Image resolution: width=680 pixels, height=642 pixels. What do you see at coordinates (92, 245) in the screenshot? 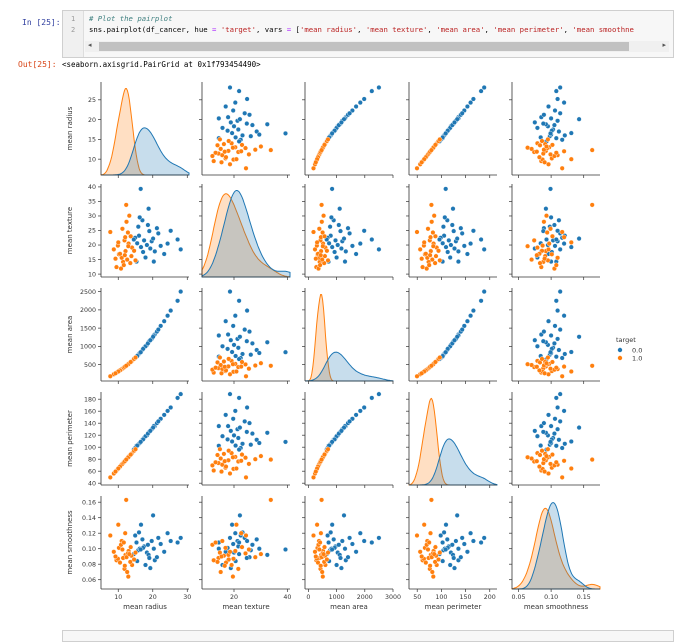
I see `y-tick-label: 20` at bounding box center [92, 245].